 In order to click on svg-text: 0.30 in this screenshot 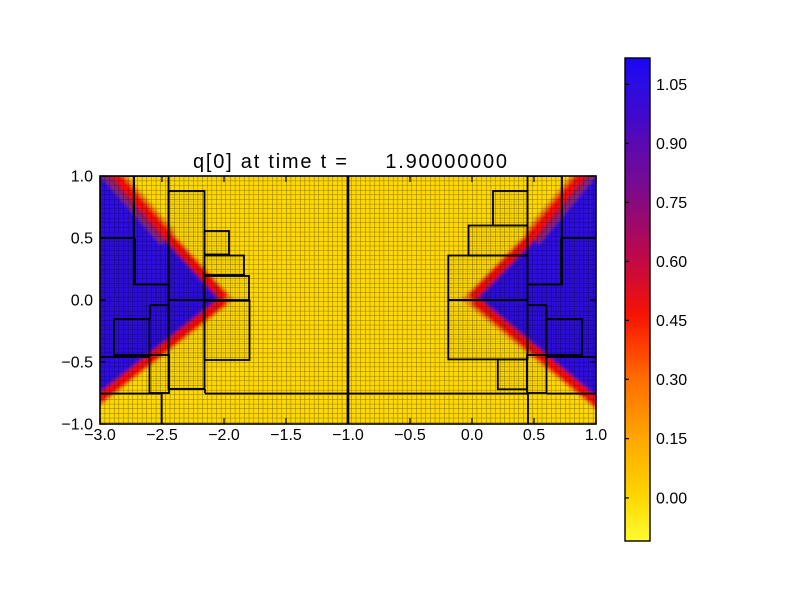, I will do `click(671, 380)`.